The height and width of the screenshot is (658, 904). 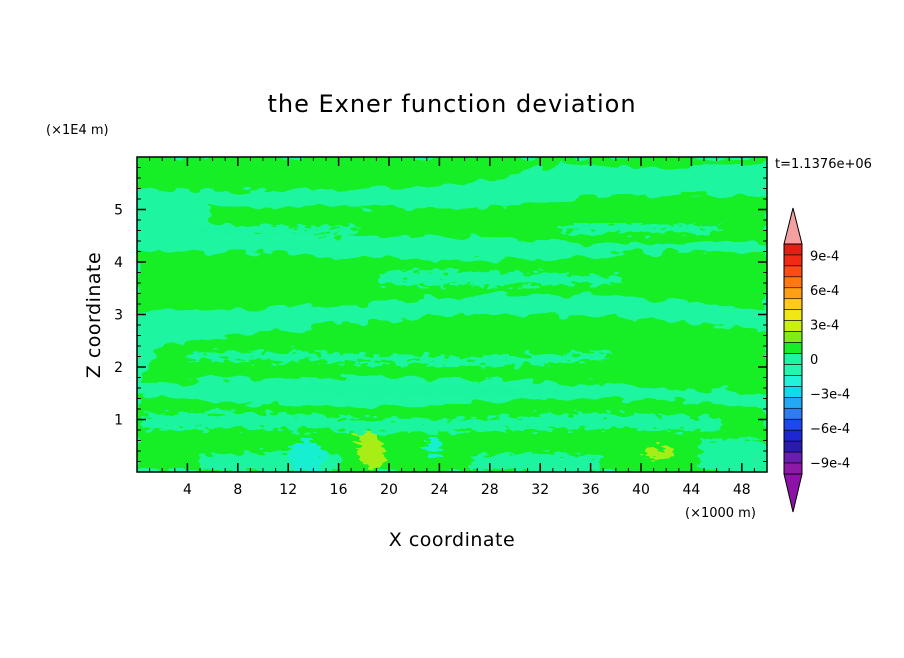 I want to click on y-axis-label: Z coordinate, so click(x=94, y=315).